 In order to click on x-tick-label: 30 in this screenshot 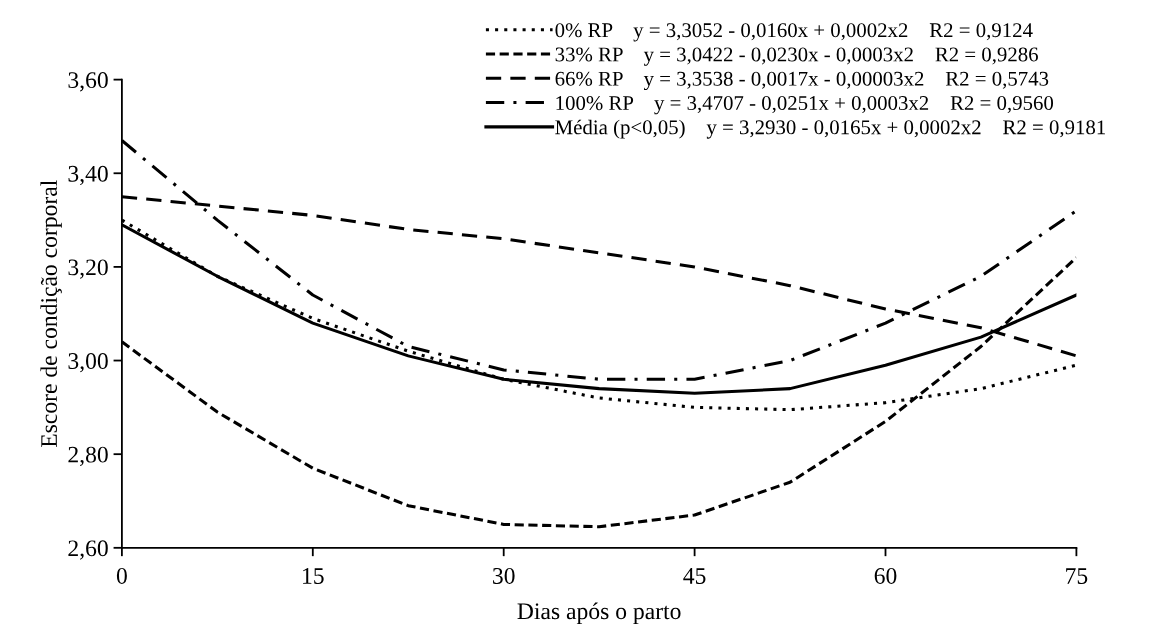, I will do `click(504, 575)`.